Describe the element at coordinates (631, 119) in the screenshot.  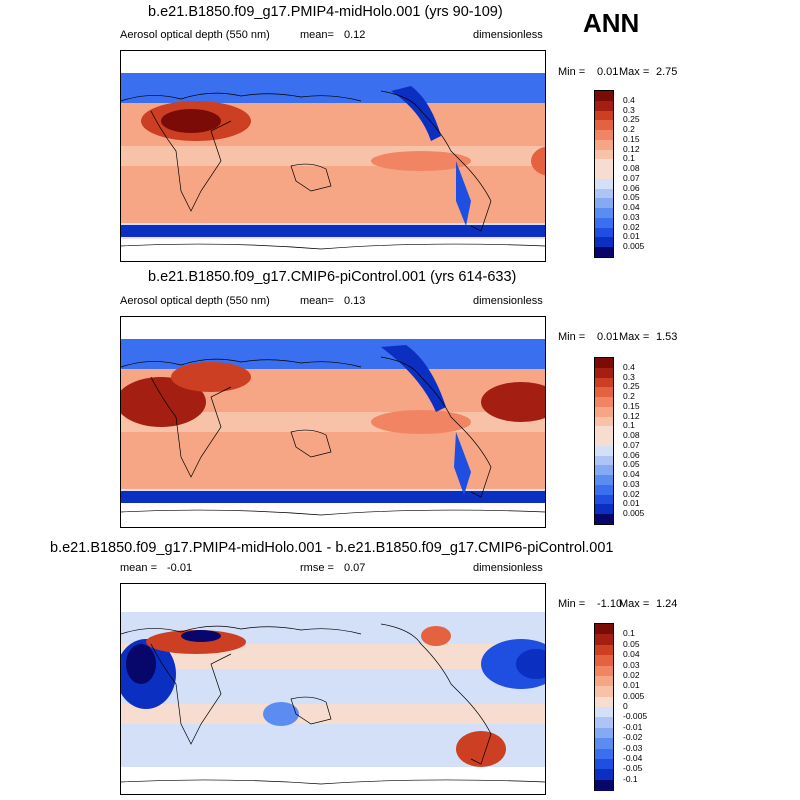
I see `colorbar-tick-label: 0.25` at that location.